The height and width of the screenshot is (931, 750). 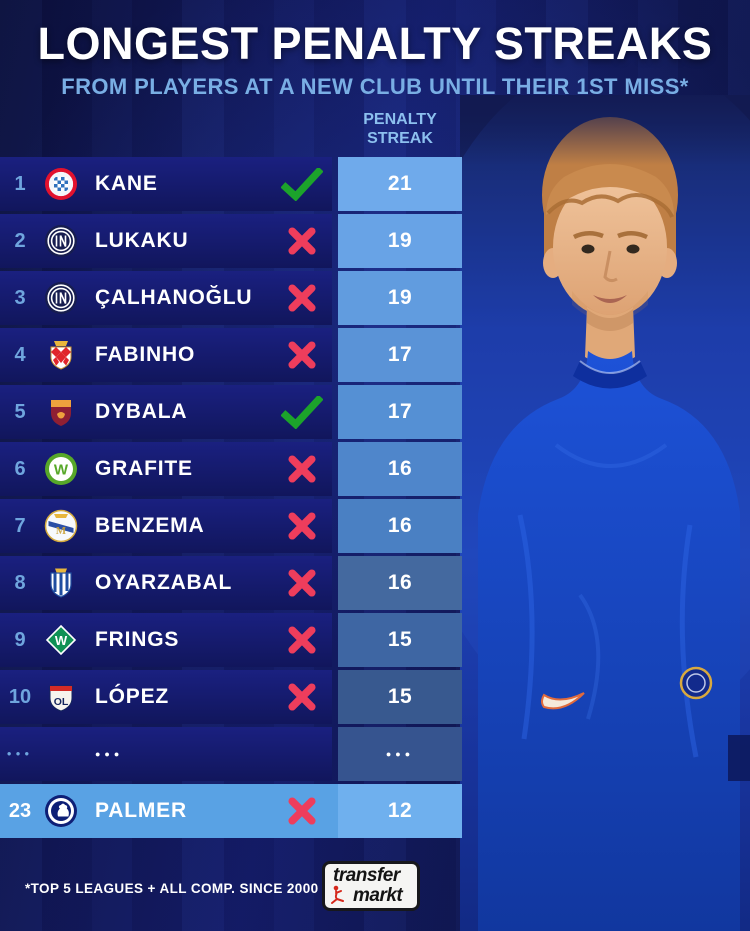 What do you see at coordinates (145, 354) in the screenshot?
I see `player-name: FABINHO` at bounding box center [145, 354].